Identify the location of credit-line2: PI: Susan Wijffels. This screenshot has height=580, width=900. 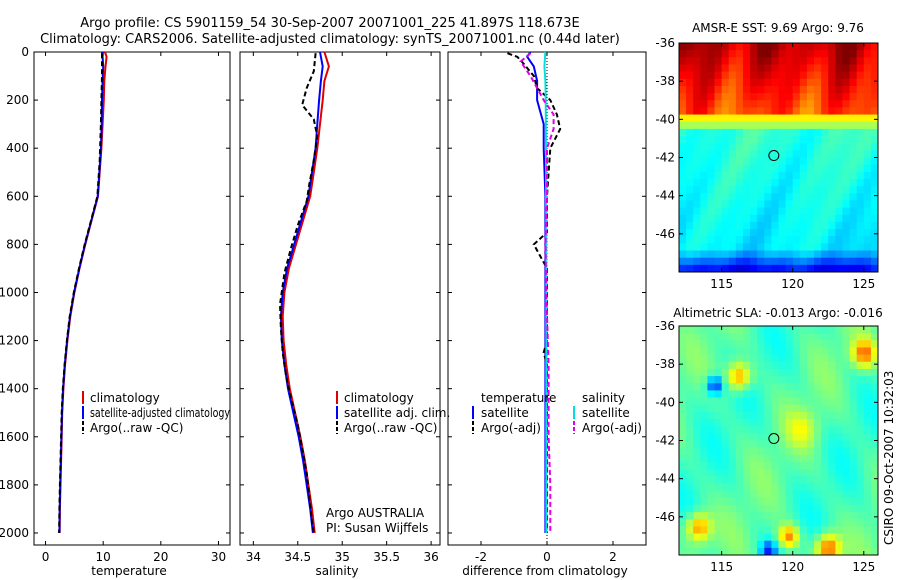
(377, 528).